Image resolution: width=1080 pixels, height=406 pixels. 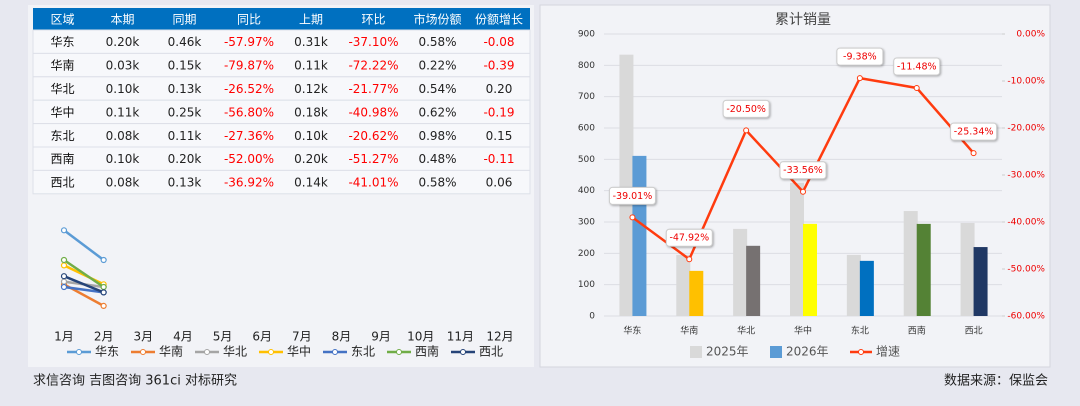 What do you see at coordinates (185, 183) in the screenshot?
I see `table-cell: 0.13k` at bounding box center [185, 183].